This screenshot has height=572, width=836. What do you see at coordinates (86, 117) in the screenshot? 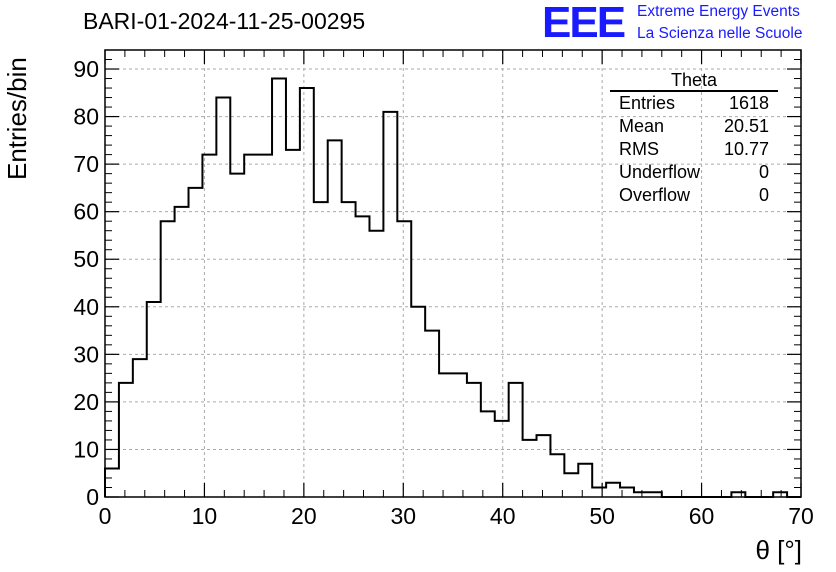
I see `y-tick-label: 80` at bounding box center [86, 117].